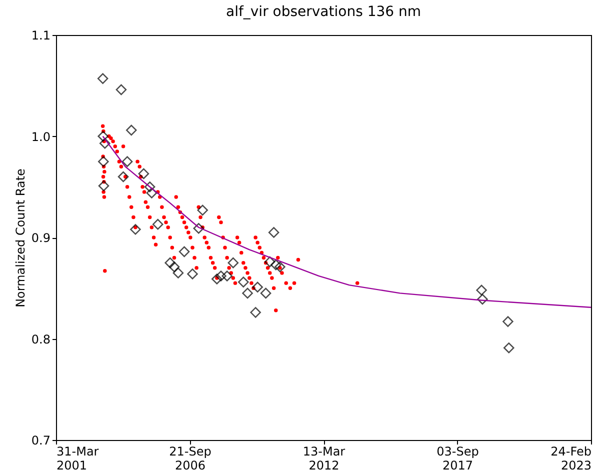  I want to click on y-tick-label: 0.9, so click(40, 238).